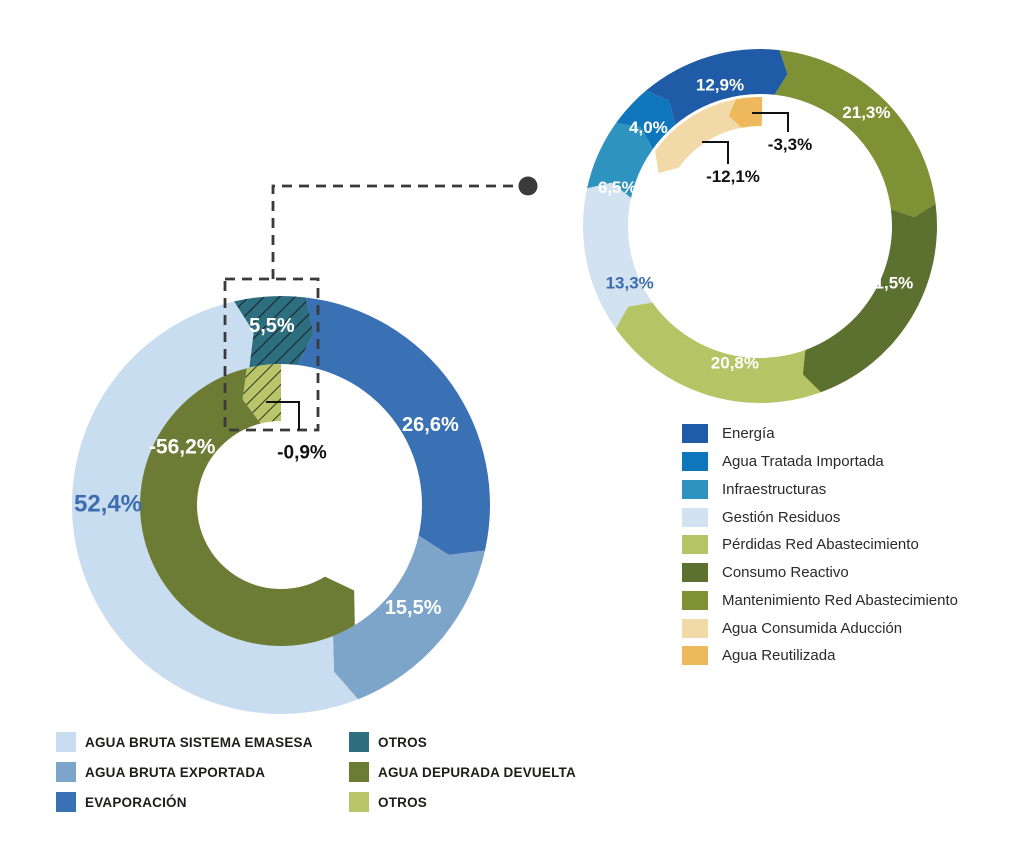 The image size is (1024, 855). I want to click on segment-label-agua-bruta-exportada: 15,5%, so click(413, 608).